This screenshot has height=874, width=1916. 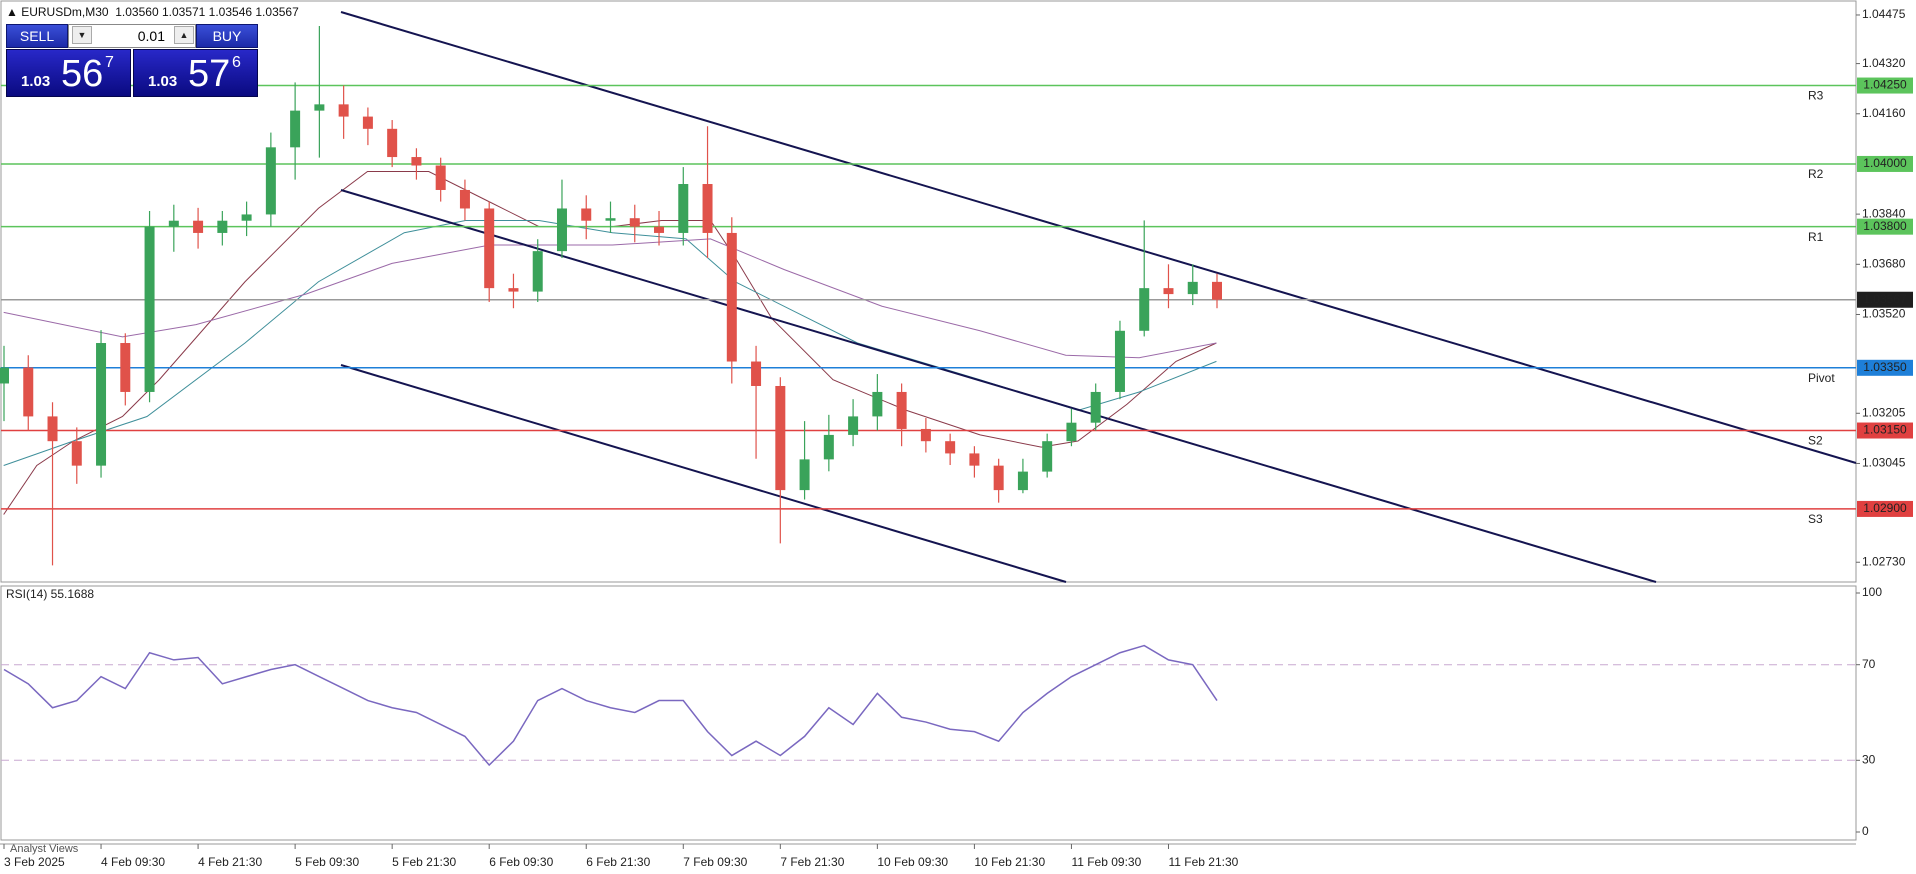 I want to click on buy-button: BUY, so click(x=227, y=36).